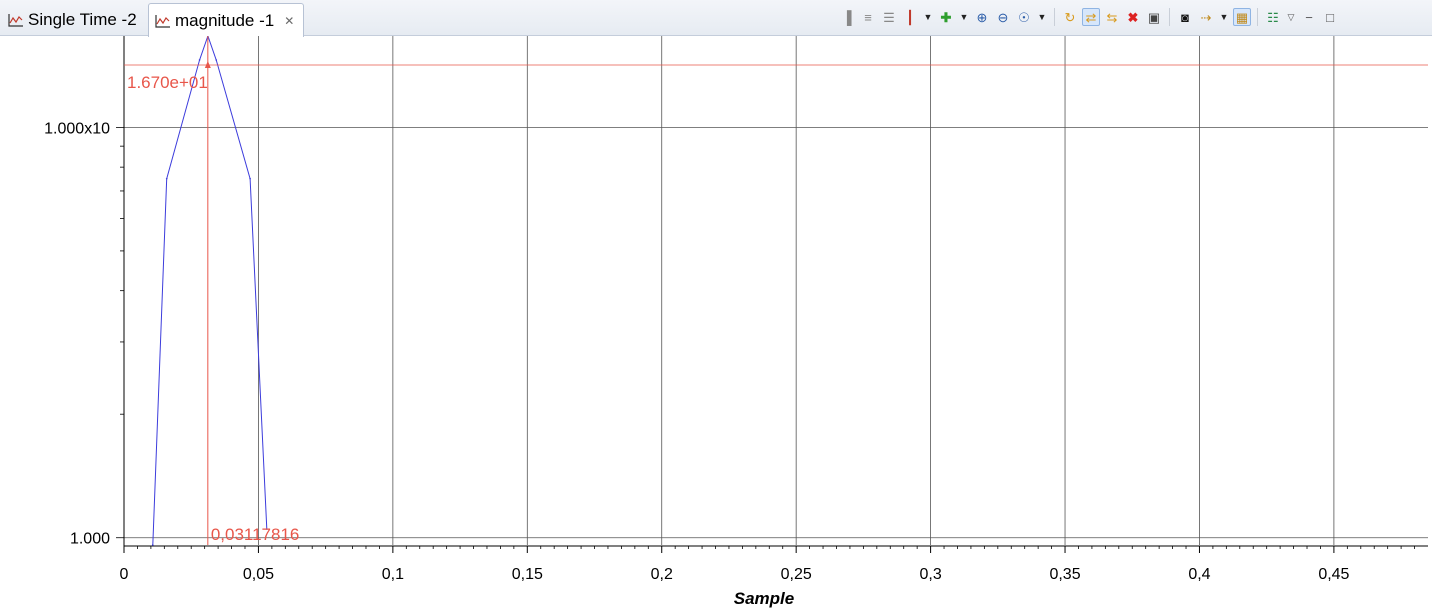 This screenshot has height=612, width=1432. What do you see at coordinates (1070, 17) in the screenshot?
I see `refresh-icon: ↻` at bounding box center [1070, 17].